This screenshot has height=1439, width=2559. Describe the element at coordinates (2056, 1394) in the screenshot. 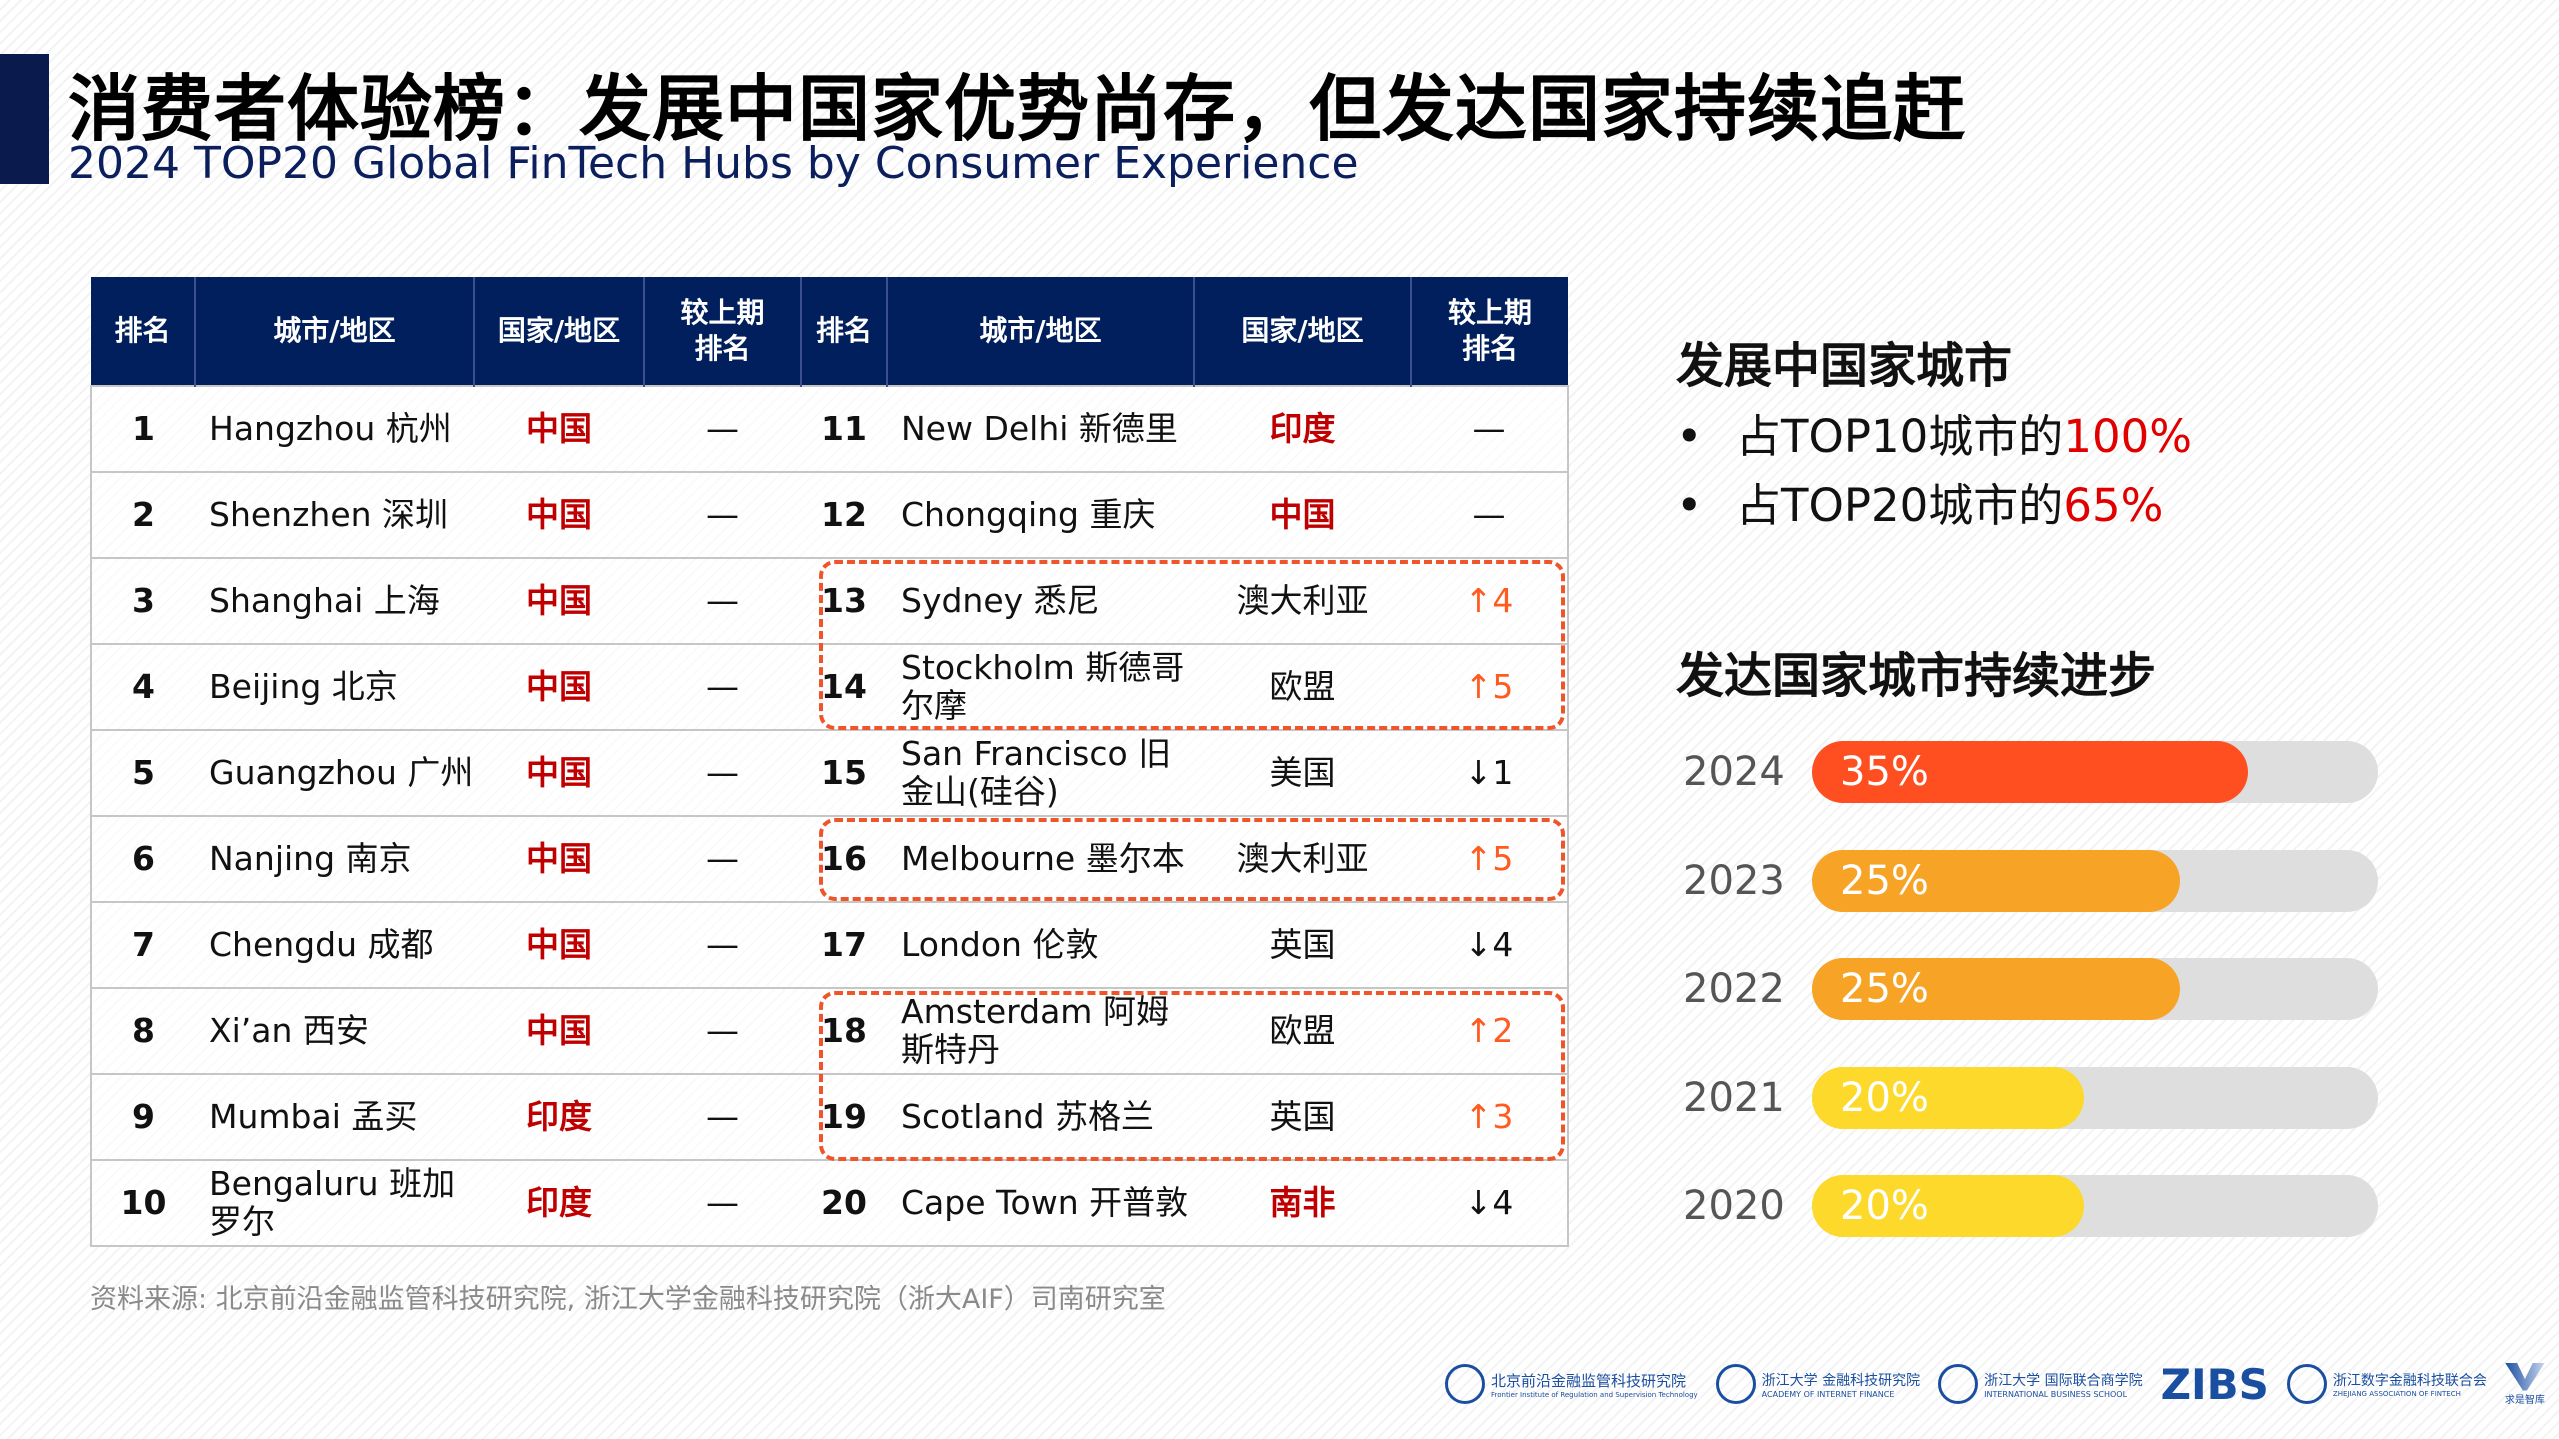

I see `logo-text: INTERNATIONAL BUSINESS SCHOOL` at that location.